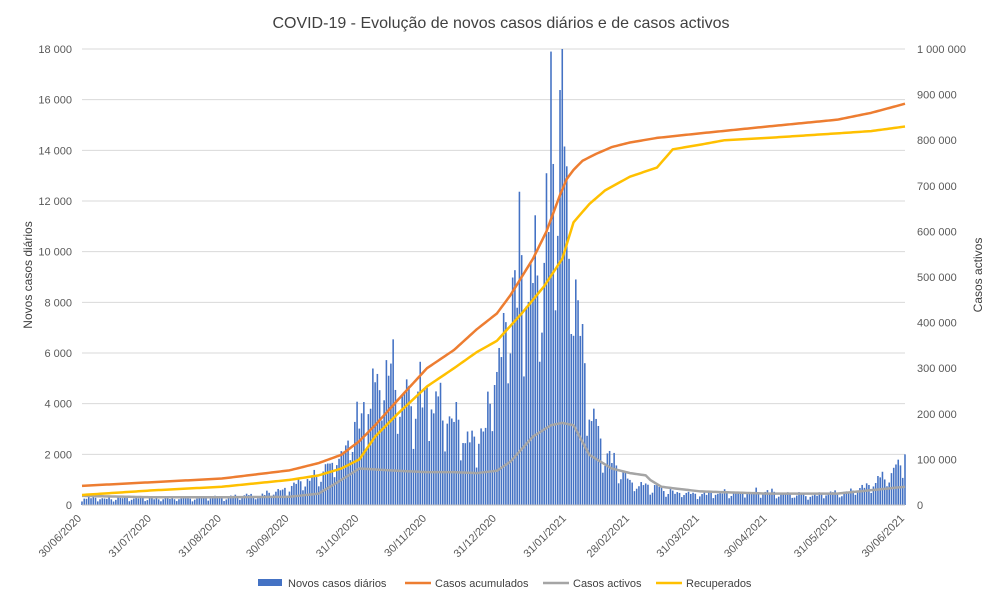  What do you see at coordinates (55, 50) in the screenshot?
I see `y-left-tick-label: 18 000` at bounding box center [55, 50].